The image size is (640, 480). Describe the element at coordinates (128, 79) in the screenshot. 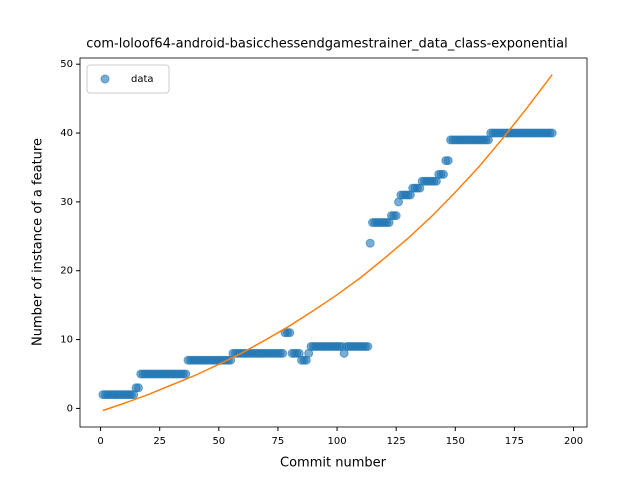

I see `legend-box` at that location.